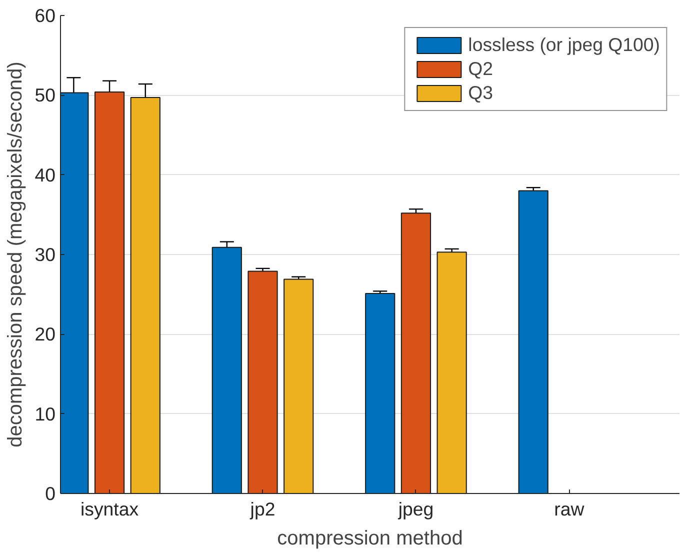 The width and height of the screenshot is (689, 553). Describe the element at coordinates (45, 334) in the screenshot. I see `y-tick-label: 20` at that location.